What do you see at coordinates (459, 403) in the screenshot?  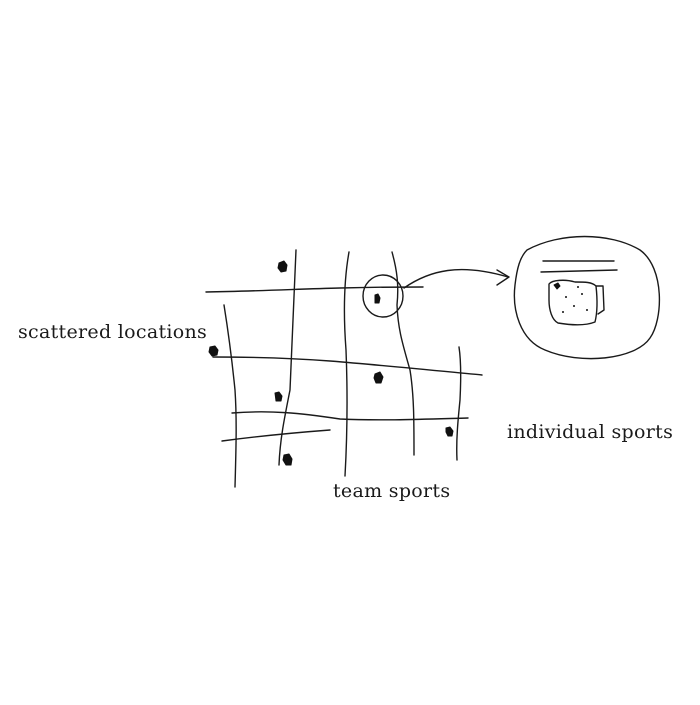 I see `street-v5` at bounding box center [459, 403].